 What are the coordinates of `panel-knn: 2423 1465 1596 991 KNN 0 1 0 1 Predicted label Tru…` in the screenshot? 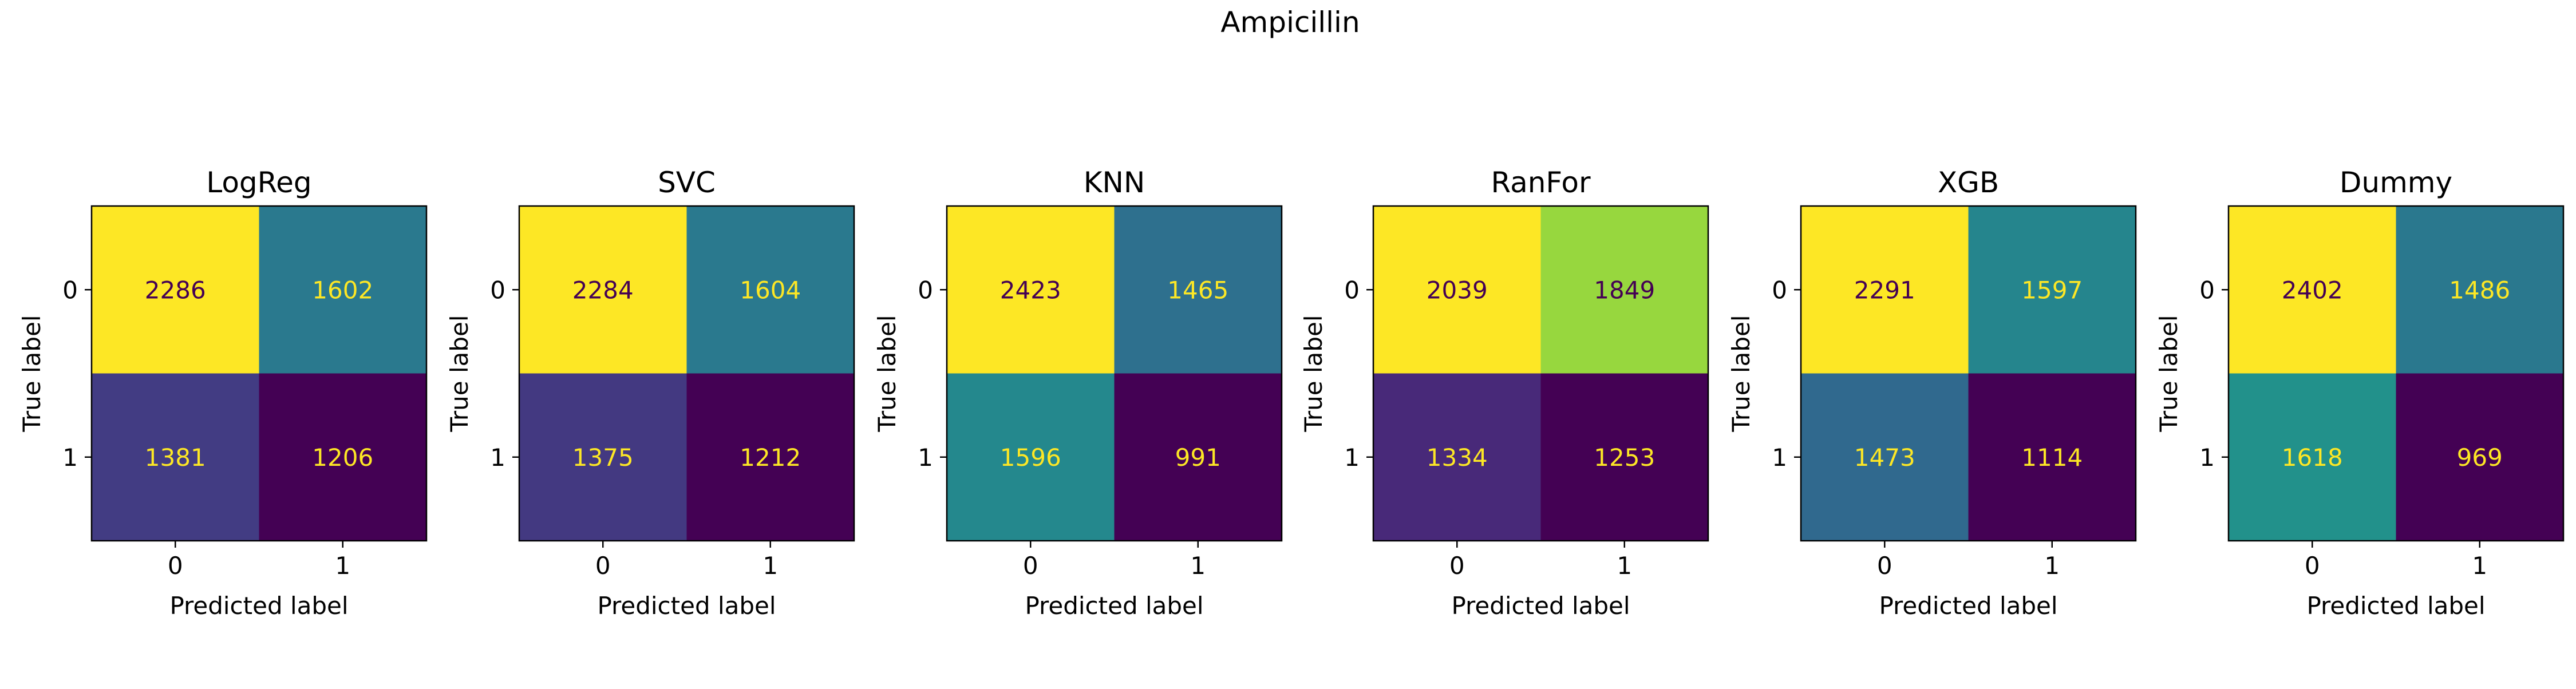 It's located at (1078, 393).